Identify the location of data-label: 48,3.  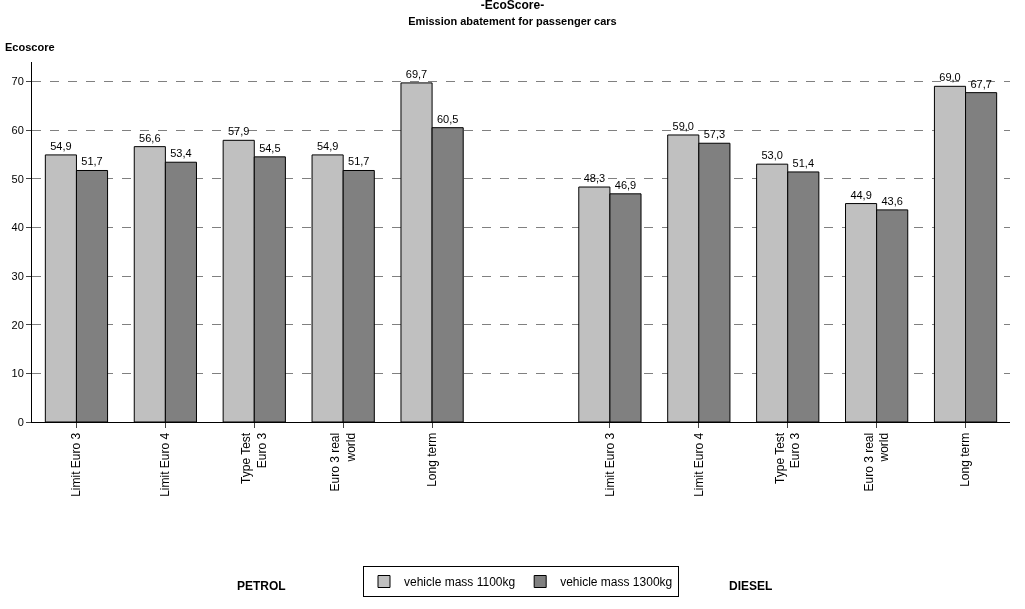
(594, 178).